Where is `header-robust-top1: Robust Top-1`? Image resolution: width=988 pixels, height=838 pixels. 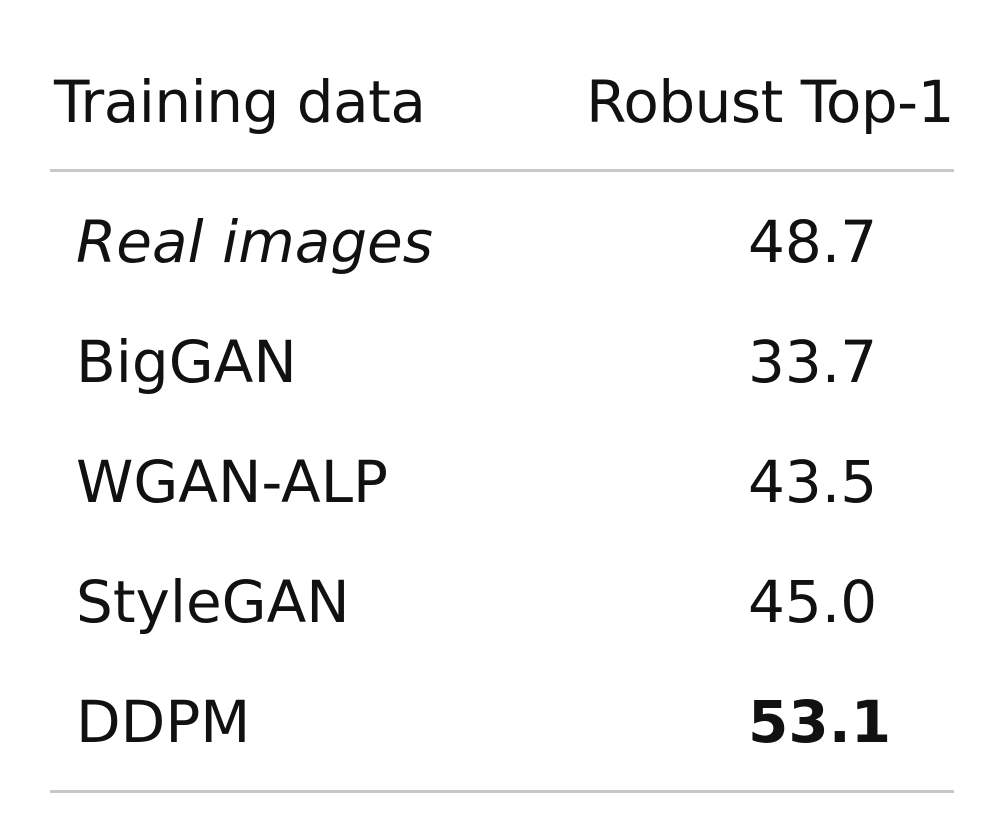 header-robust-top1: Robust Top-1 is located at coordinates (770, 102).